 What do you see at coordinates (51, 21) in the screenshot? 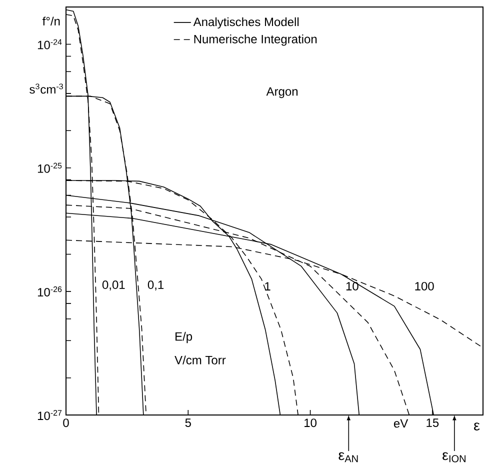
I see `y-axis-title: f°/n` at bounding box center [51, 21].